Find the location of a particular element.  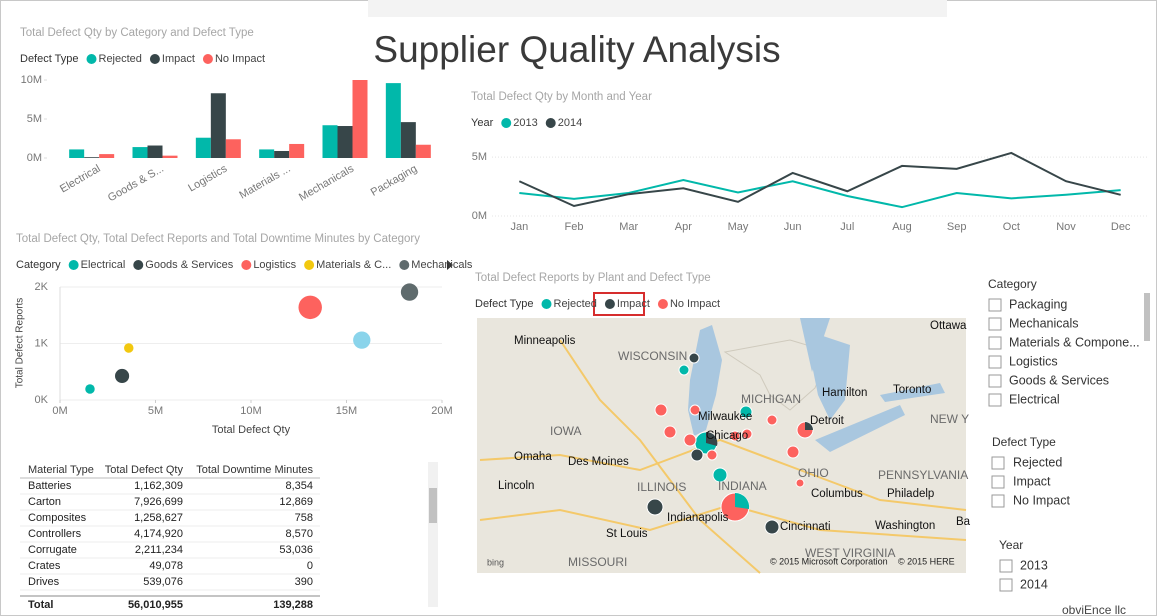

table-scroll-thumb is located at coordinates (433, 505).